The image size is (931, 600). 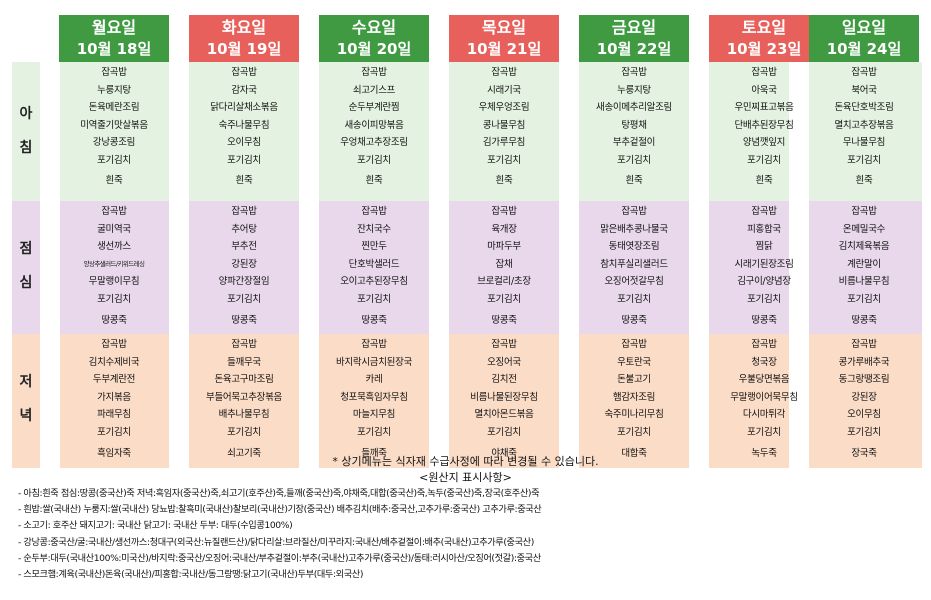 I want to click on menu-item: 대합죽, so click(x=634, y=453).